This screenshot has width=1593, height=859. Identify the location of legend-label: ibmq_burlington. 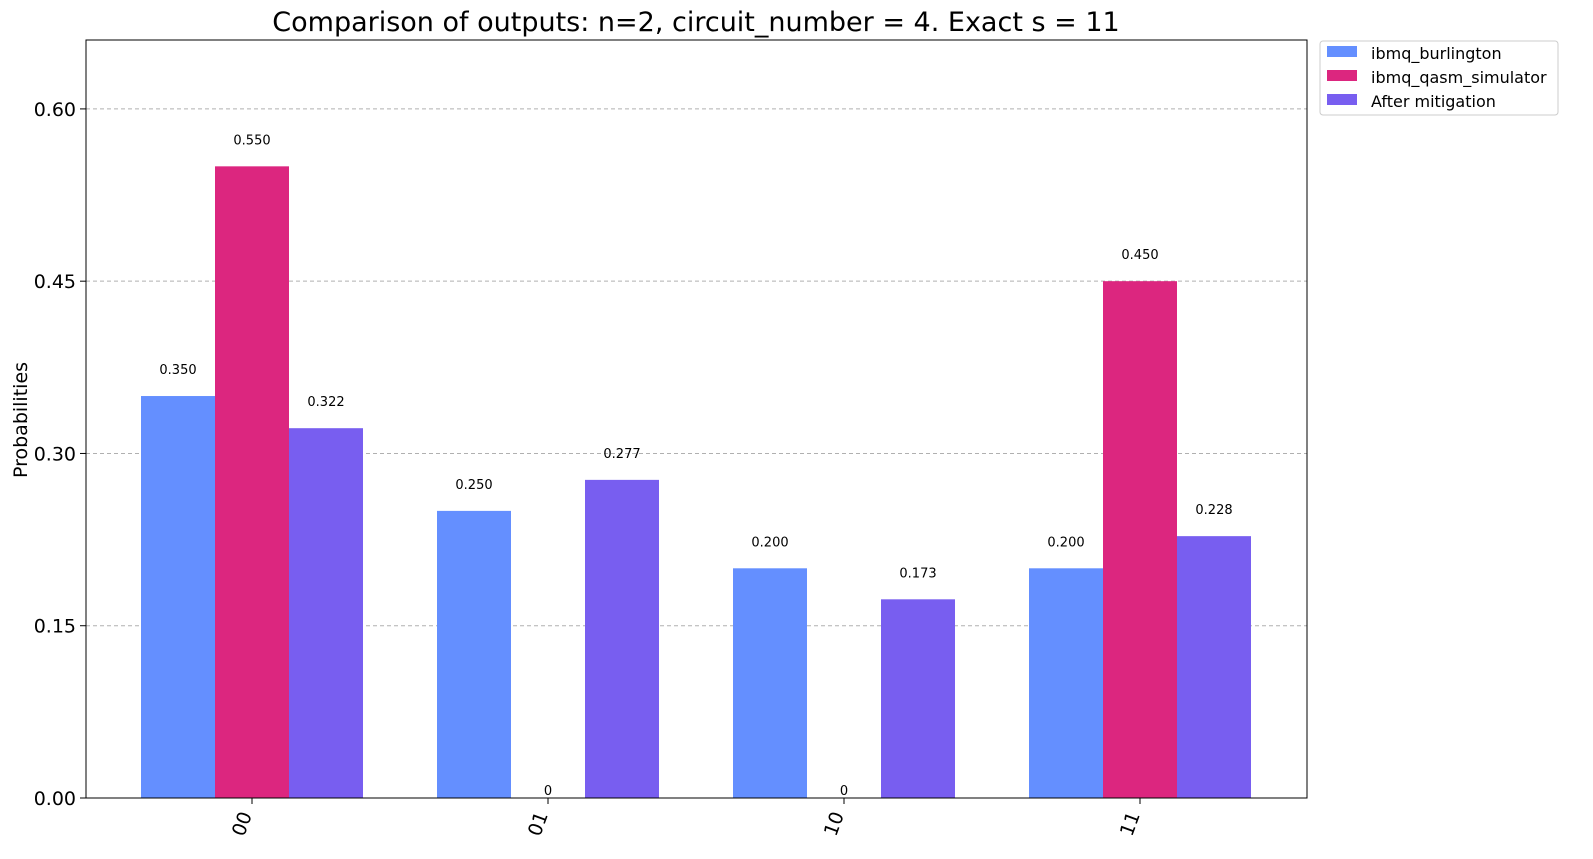
(1436, 54).